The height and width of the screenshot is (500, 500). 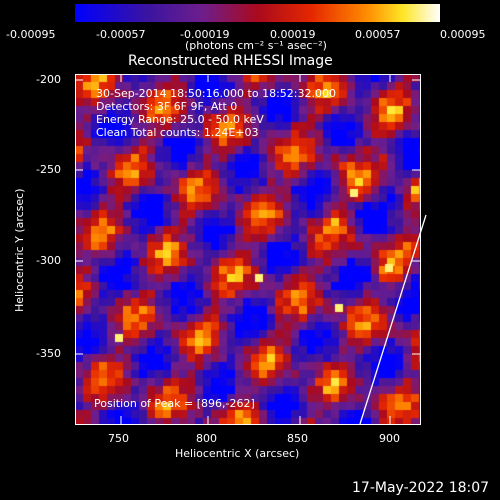 What do you see at coordinates (48, 353) in the screenshot?
I see `y-tick-label: -350` at bounding box center [48, 353].